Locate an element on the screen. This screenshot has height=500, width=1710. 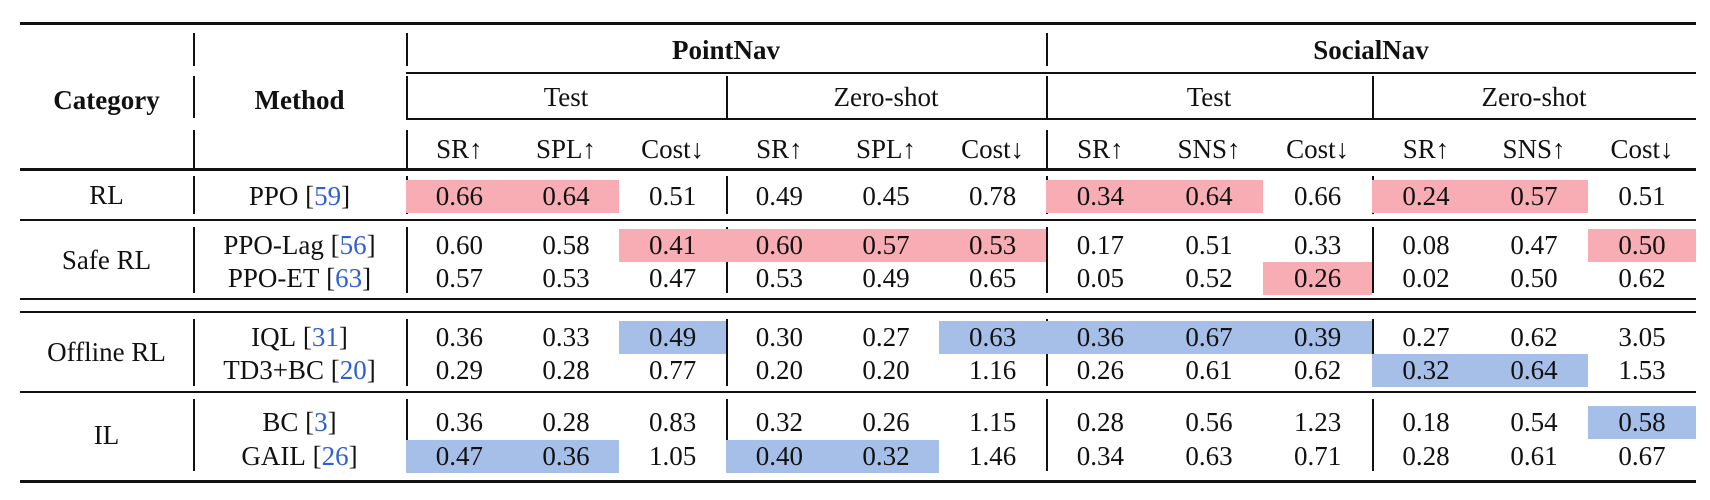
value-cell: 1.23 is located at coordinates (1318, 422).